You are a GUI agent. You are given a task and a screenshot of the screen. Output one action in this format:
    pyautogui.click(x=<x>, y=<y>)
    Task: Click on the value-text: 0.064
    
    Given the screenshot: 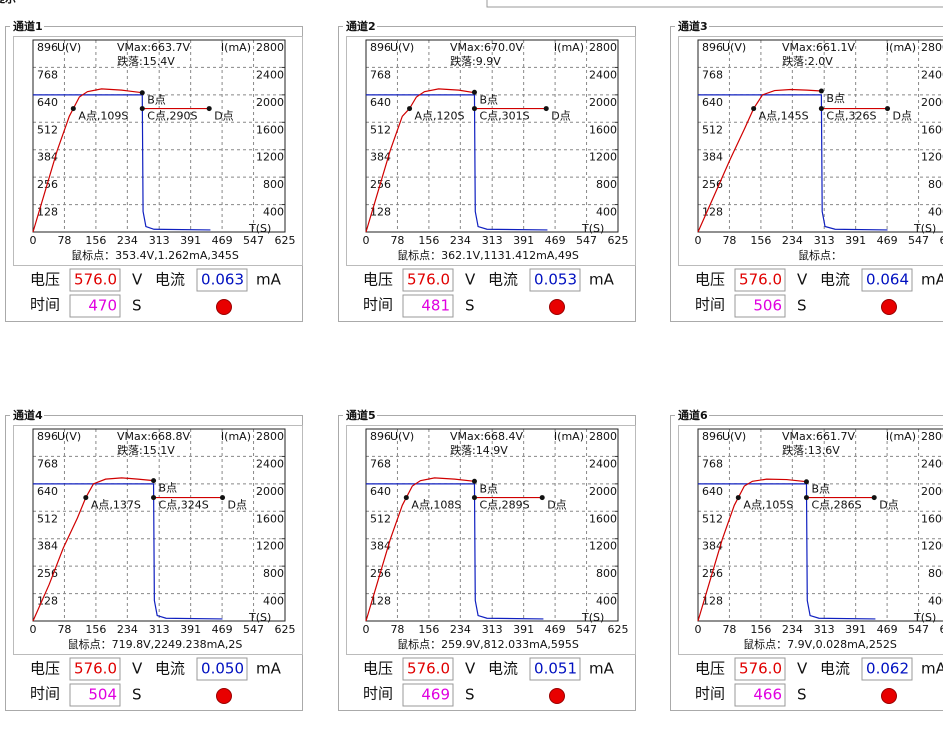 What is the action you would take?
    pyautogui.click(x=887, y=280)
    